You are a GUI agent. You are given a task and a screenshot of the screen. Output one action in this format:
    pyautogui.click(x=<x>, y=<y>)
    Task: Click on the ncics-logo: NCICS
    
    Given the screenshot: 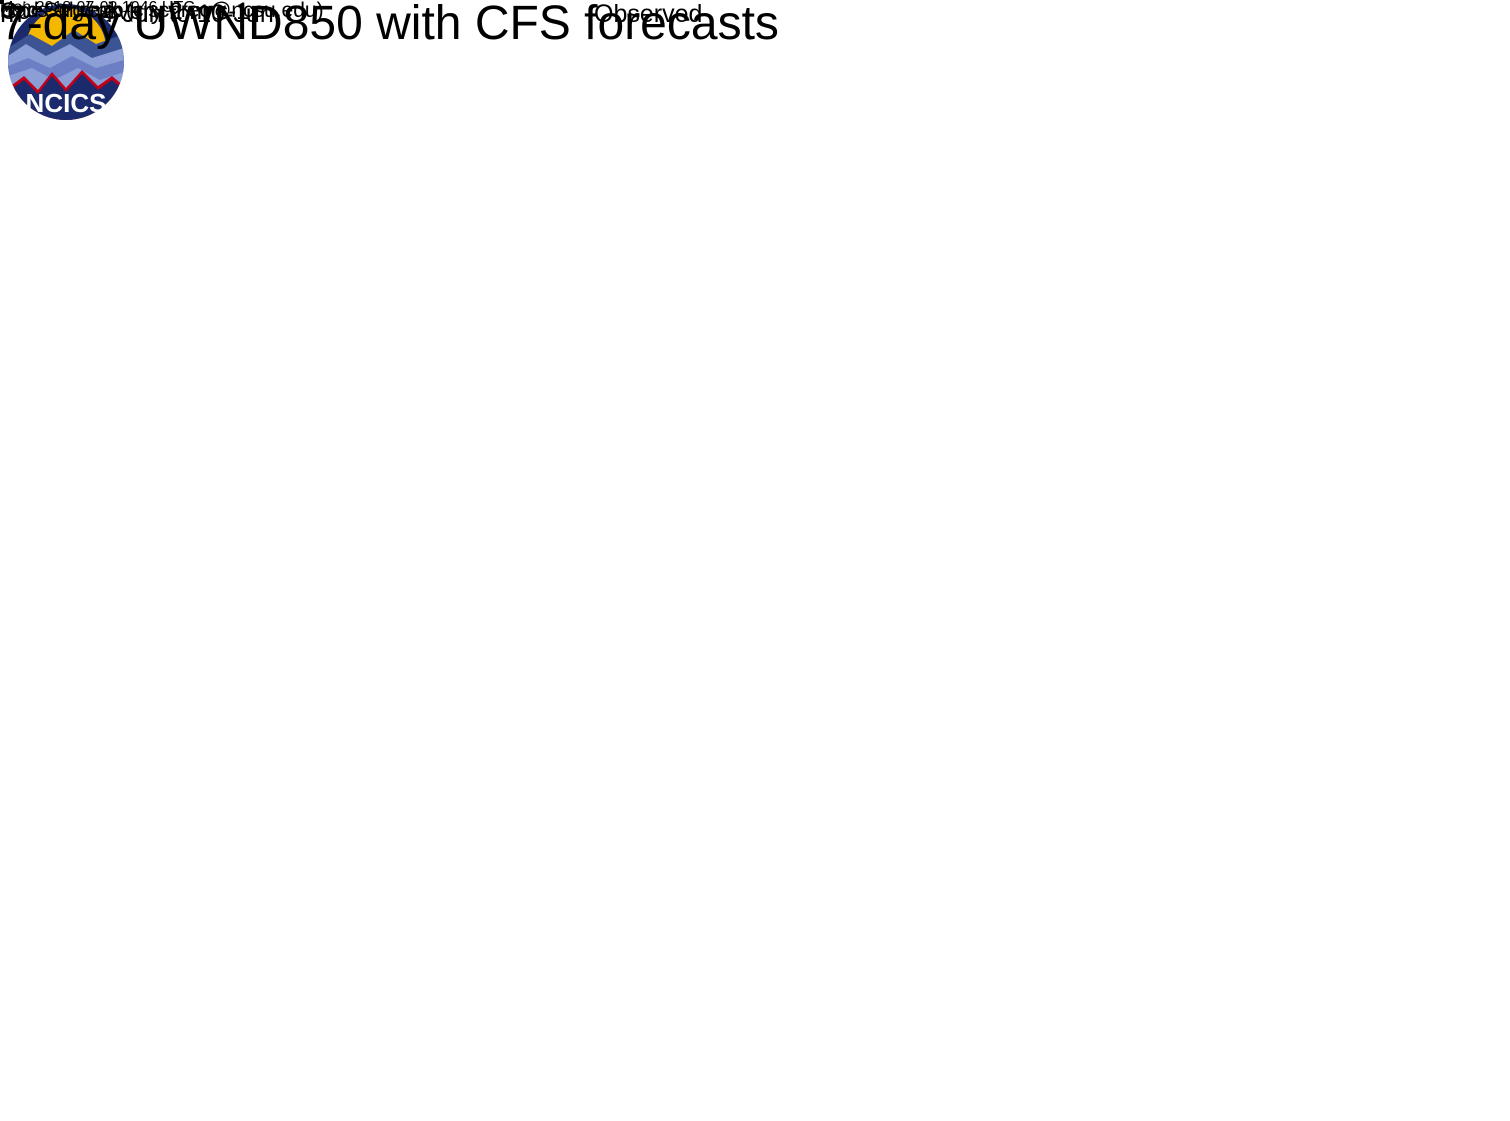 What is the action you would take?
    pyautogui.click(x=66, y=62)
    